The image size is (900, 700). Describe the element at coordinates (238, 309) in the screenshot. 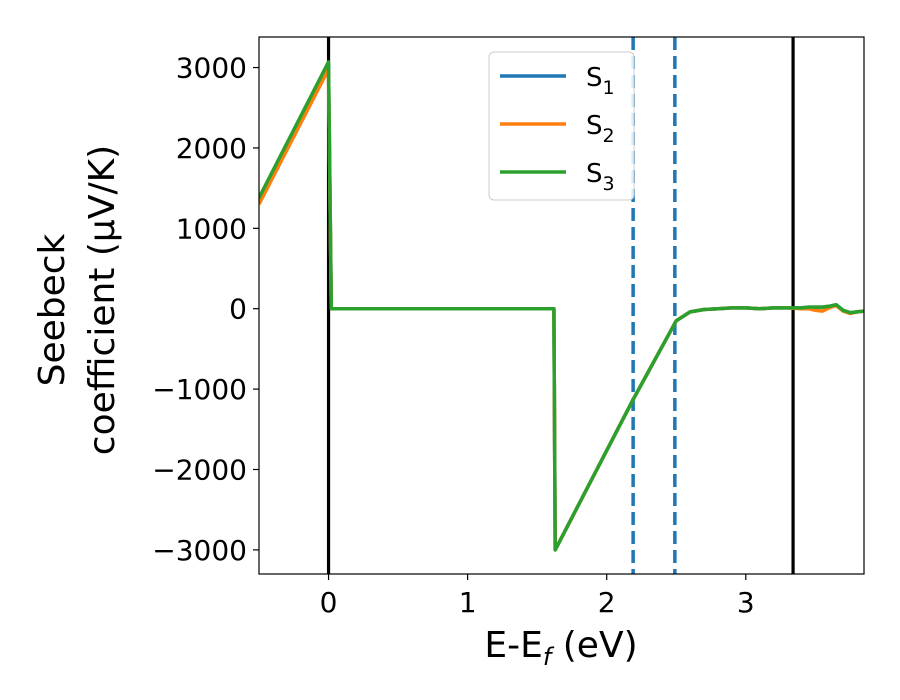

I see `y-tick-label: 0` at that location.